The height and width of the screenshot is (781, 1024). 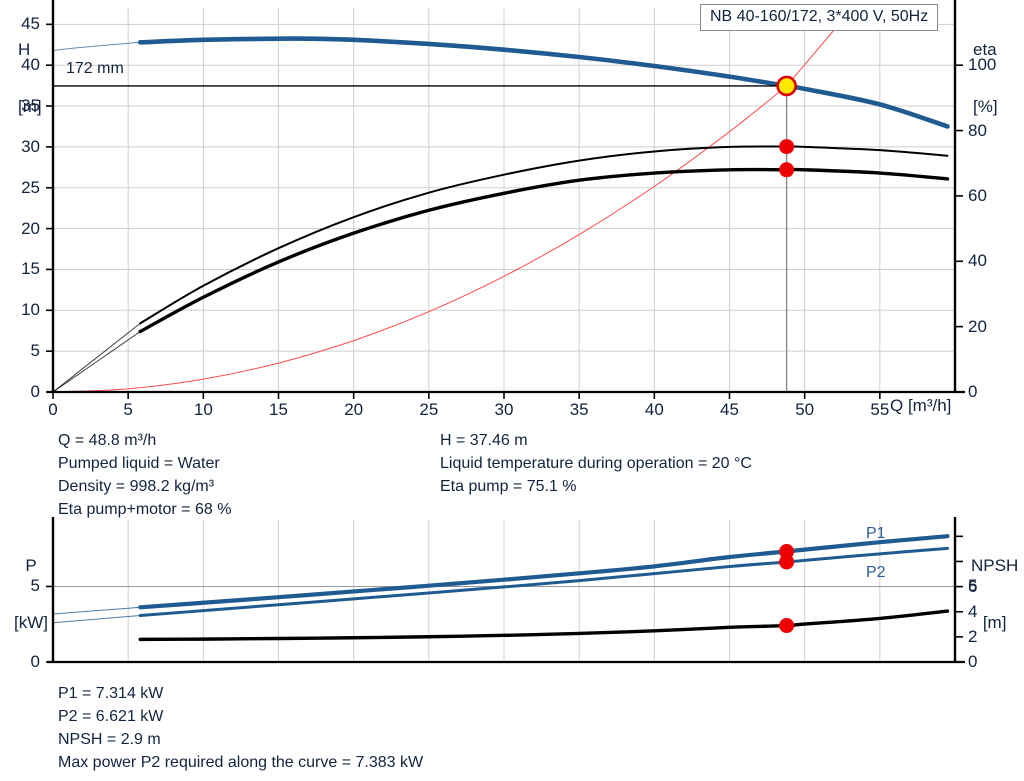 What do you see at coordinates (111, 716) in the screenshot?
I see `power-info-1: P2 = 6.621 kW` at bounding box center [111, 716].